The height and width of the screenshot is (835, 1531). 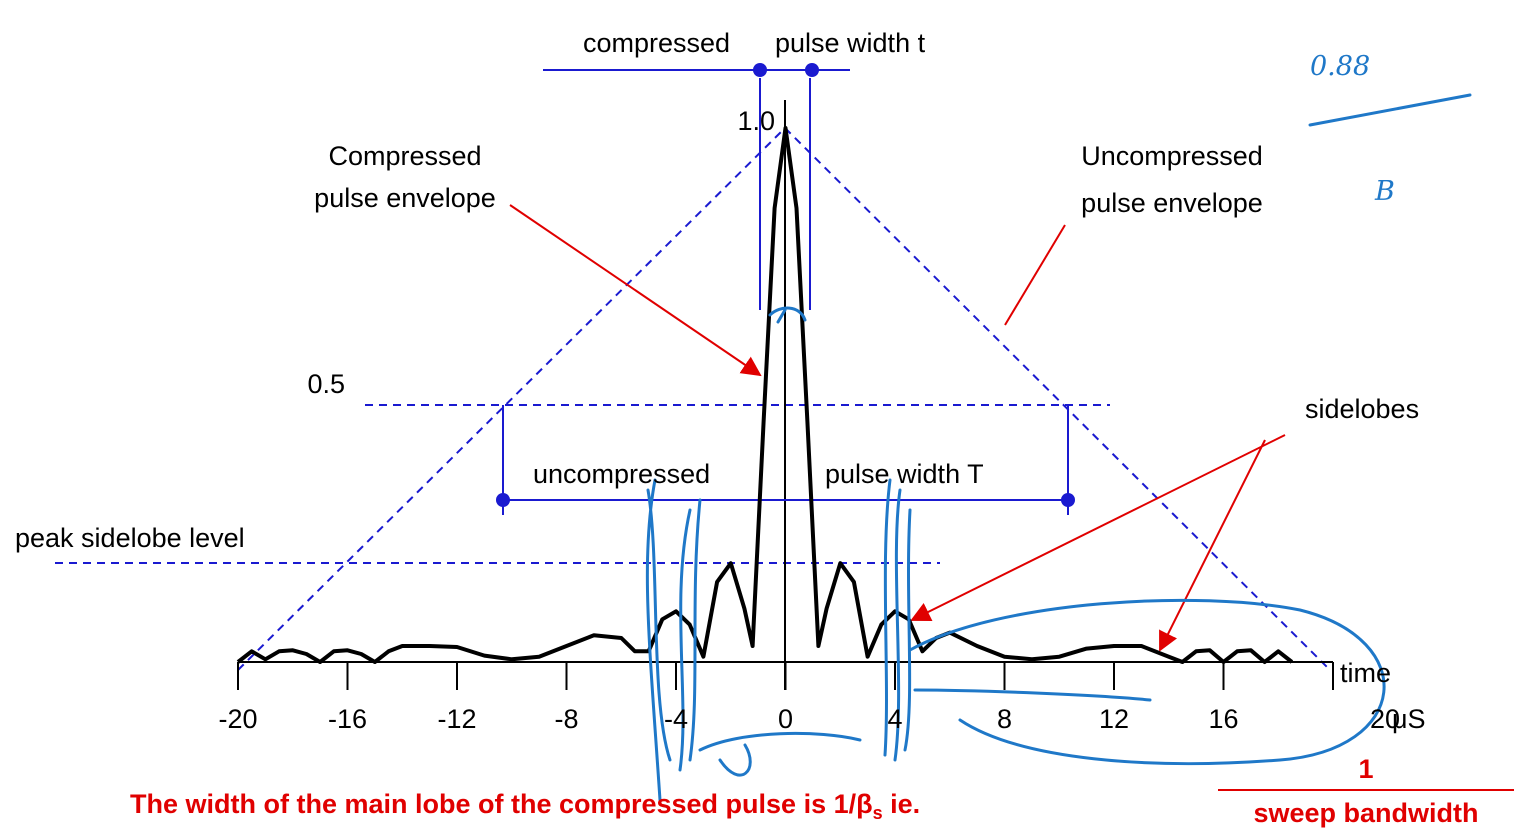 What do you see at coordinates (1114, 719) in the screenshot?
I see `x-tick-label: 12` at bounding box center [1114, 719].